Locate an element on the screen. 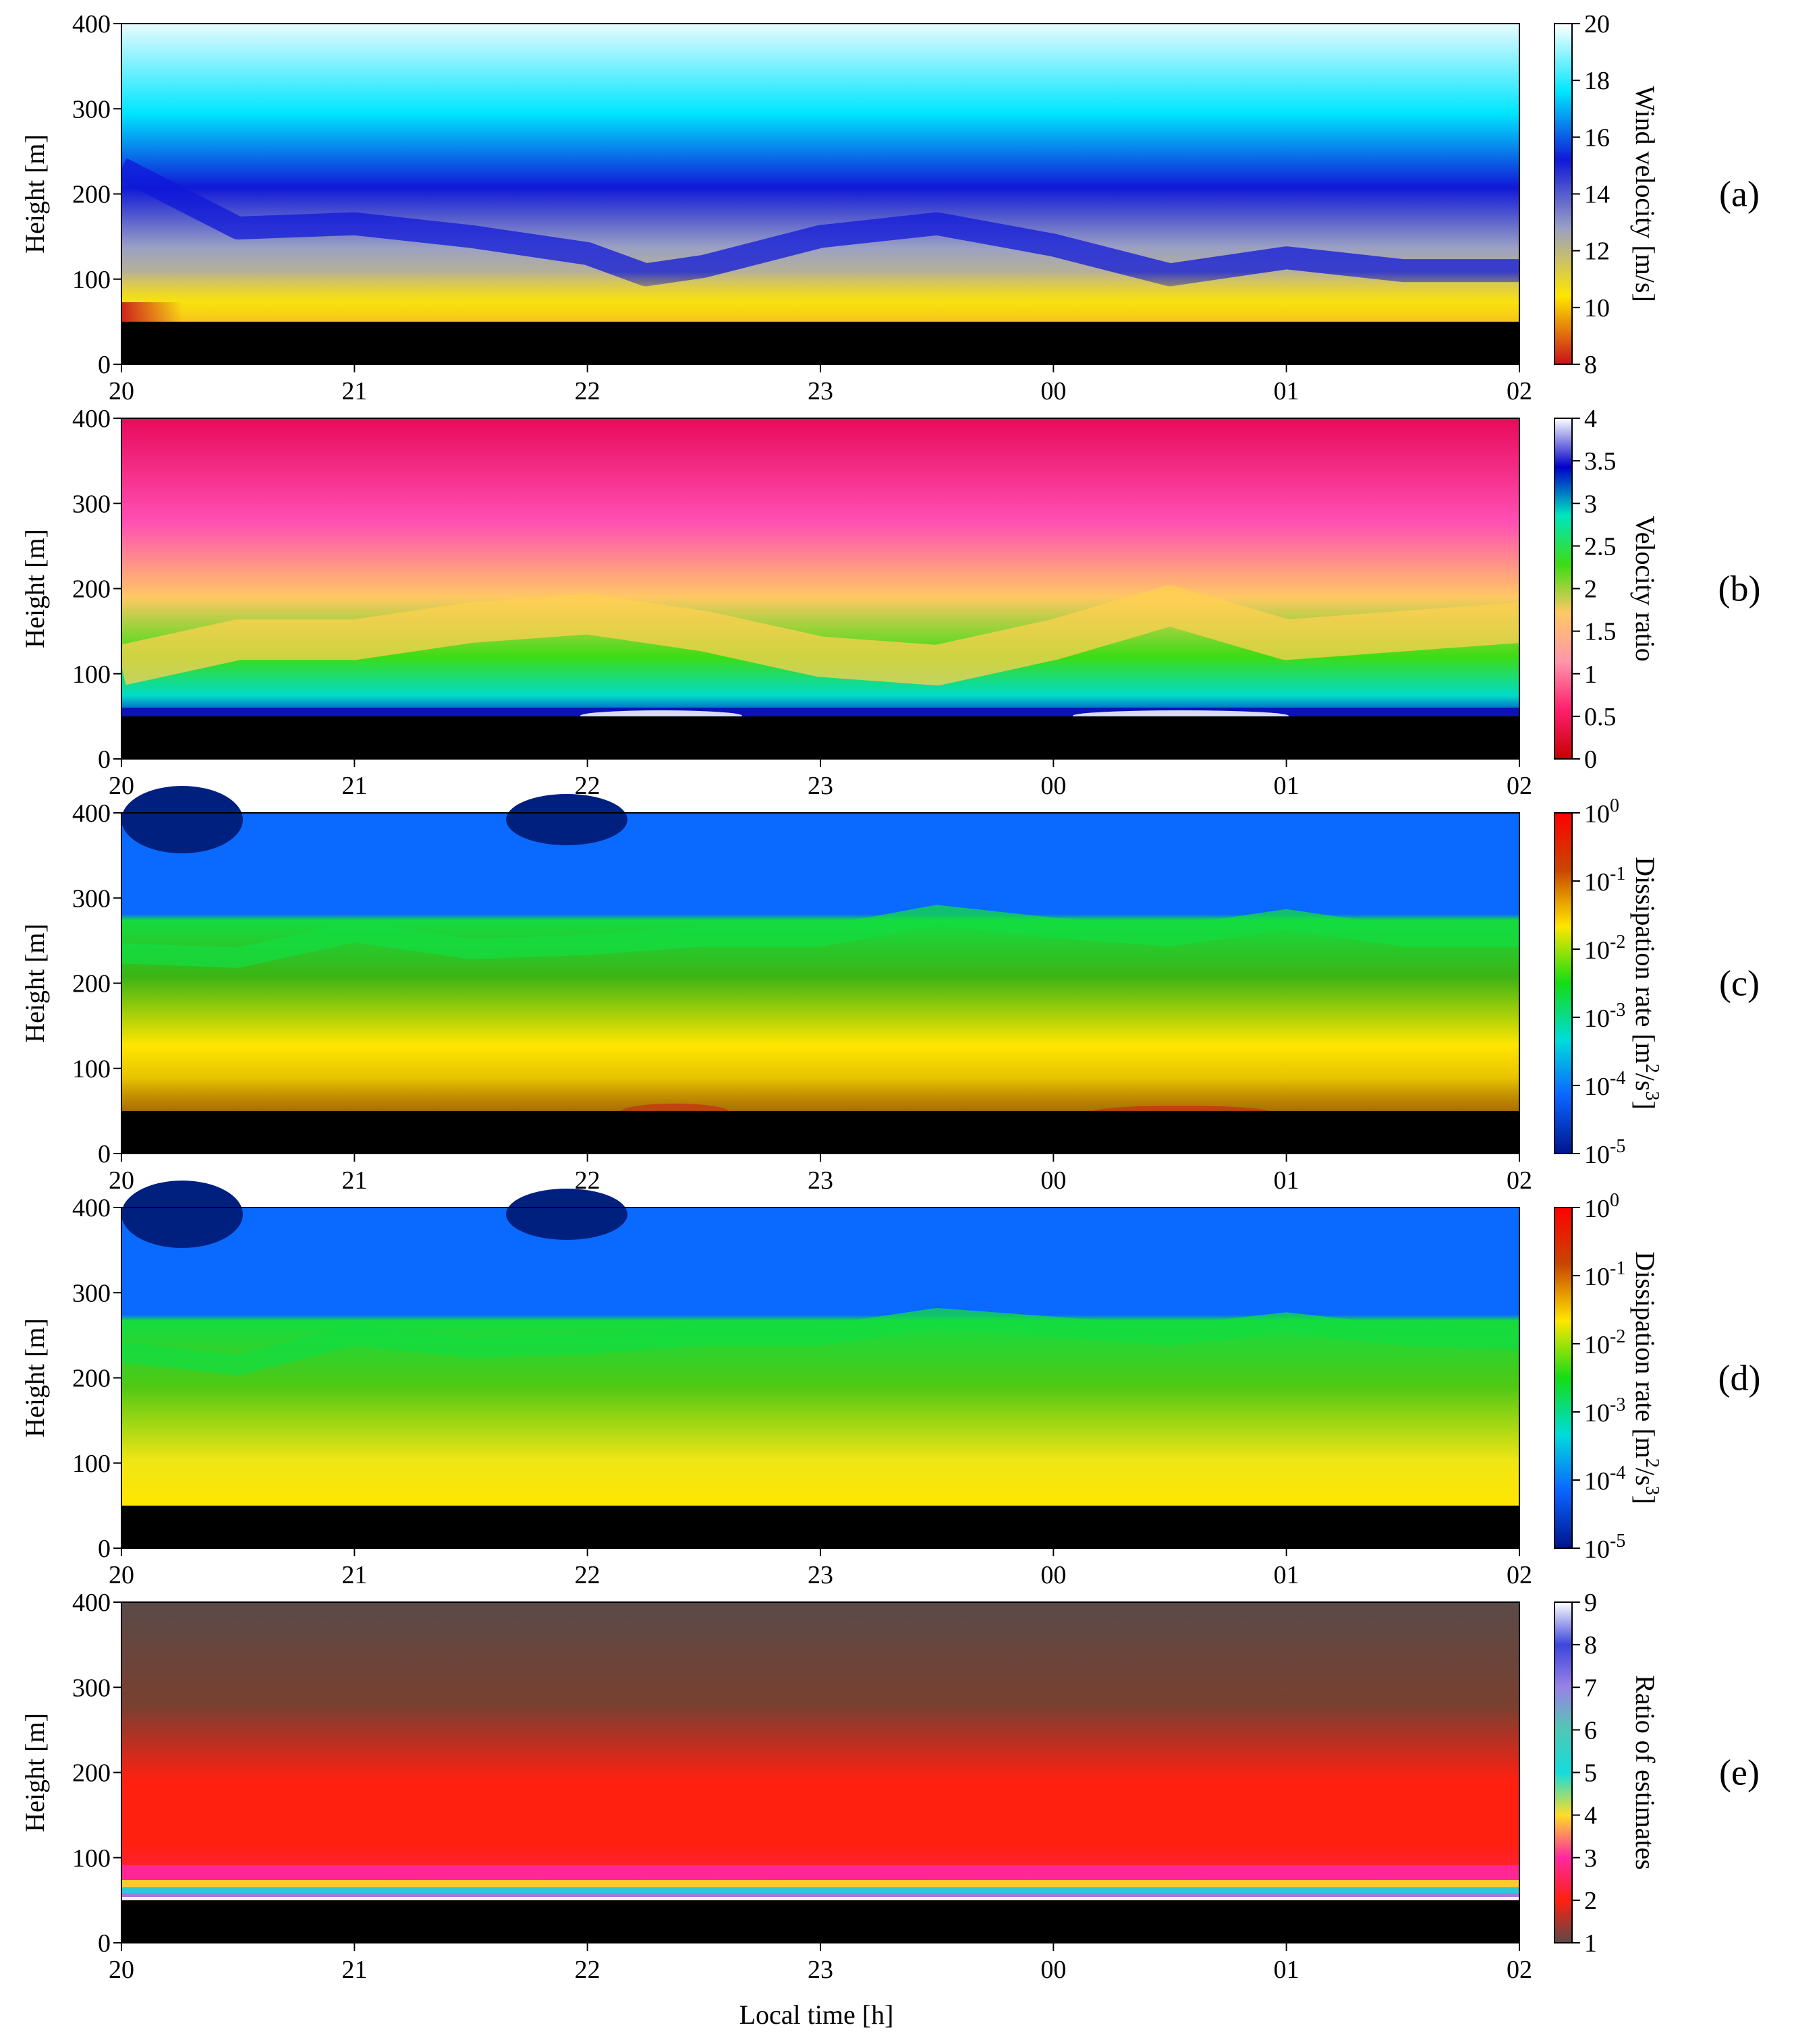 This screenshot has height=2044, width=1794. panel-label: (e) is located at coordinates (1739, 1773).